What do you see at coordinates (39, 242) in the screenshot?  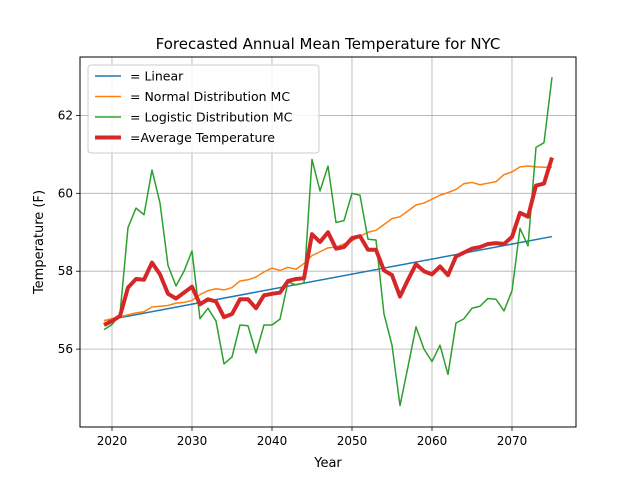 I see `y-axis-label: Temperature (F)` at bounding box center [39, 242].